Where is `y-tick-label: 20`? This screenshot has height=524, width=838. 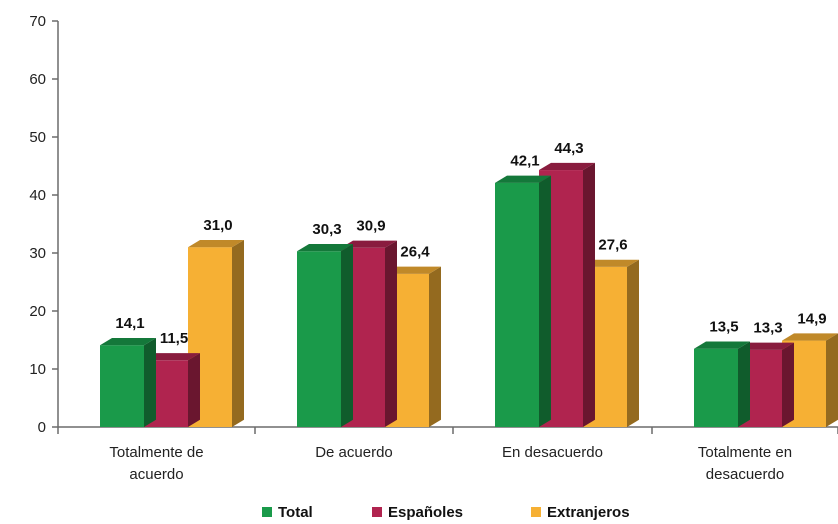
y-tick-label: 20 is located at coordinates (37, 311).